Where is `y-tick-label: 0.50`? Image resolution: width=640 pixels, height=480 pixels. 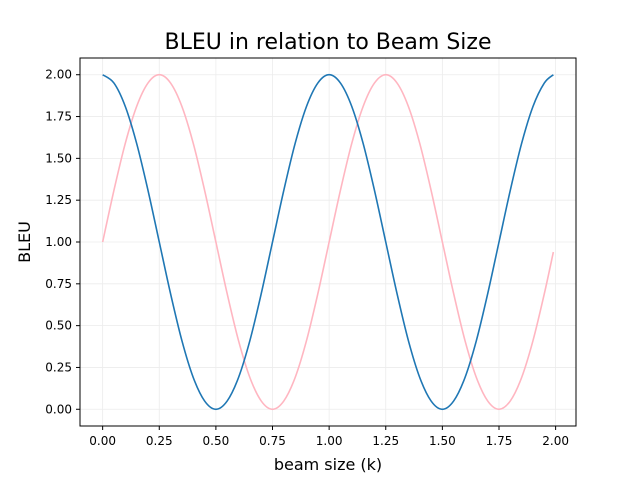 y-tick-label: 0.50 is located at coordinates (58, 326).